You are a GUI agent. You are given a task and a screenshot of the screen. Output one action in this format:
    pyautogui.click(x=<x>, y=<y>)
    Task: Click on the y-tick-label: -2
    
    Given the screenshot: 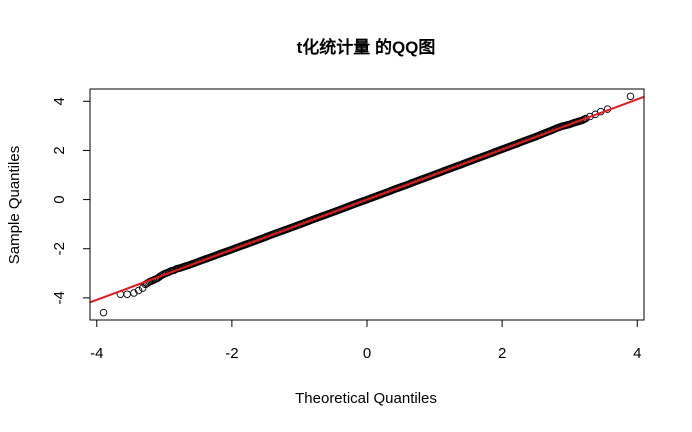 What is the action you would take?
    pyautogui.click(x=59, y=248)
    